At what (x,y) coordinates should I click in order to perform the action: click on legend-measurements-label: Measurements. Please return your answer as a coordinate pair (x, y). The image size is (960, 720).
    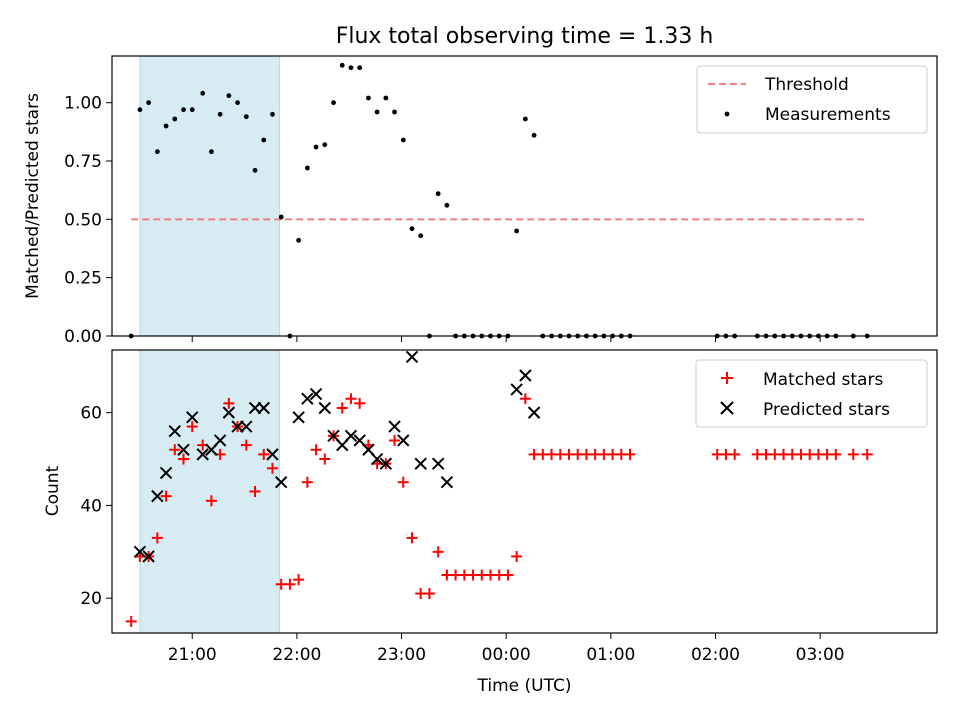
    Looking at the image, I should click on (828, 115).